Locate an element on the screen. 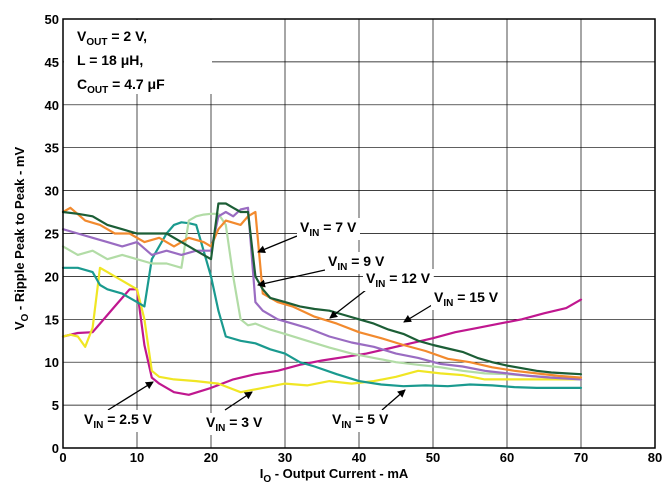 The image size is (666, 486). x-tick-label-70: 70 is located at coordinates (581, 457).